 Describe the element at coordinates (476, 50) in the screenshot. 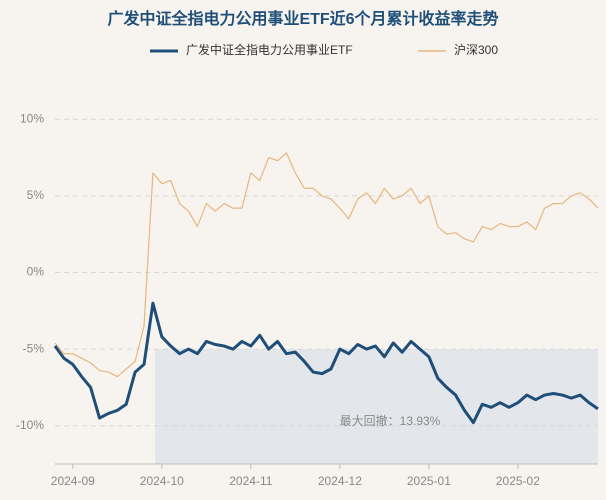

I see `legend-label: 沪深300` at that location.